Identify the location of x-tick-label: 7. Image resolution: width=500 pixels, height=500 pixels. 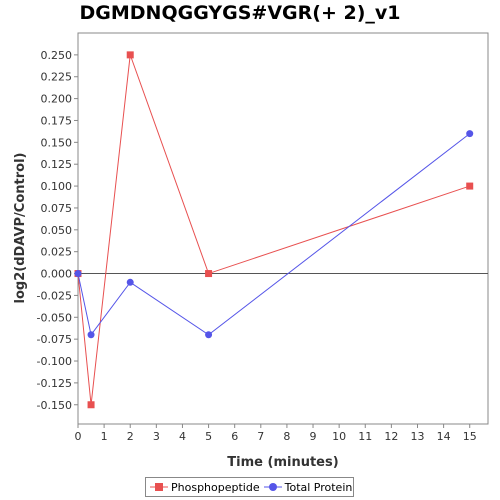
(260, 436).